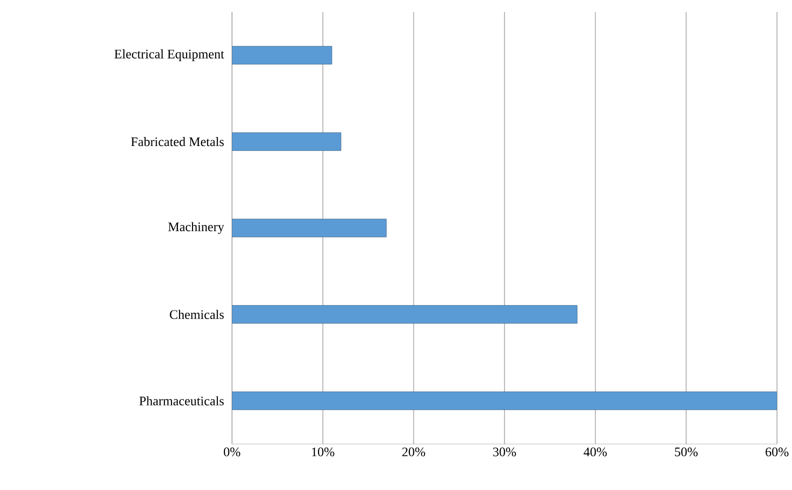  I want to click on y-tick-label: Chemicals, so click(197, 314).